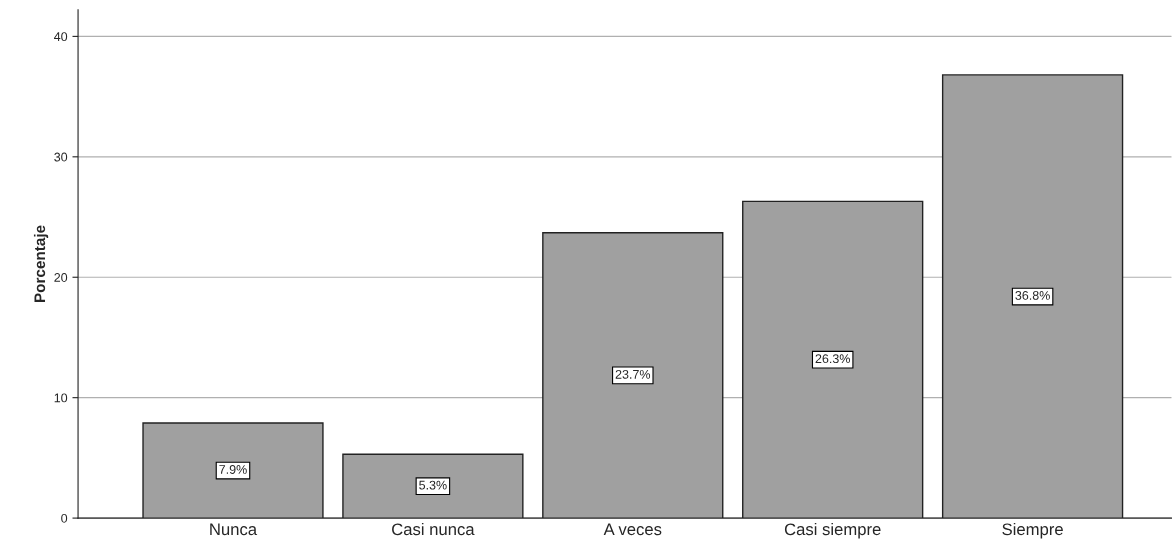 Image resolution: width=1172 pixels, height=550 pixels. I want to click on y-axis-title: Porcentaje, so click(41, 264).